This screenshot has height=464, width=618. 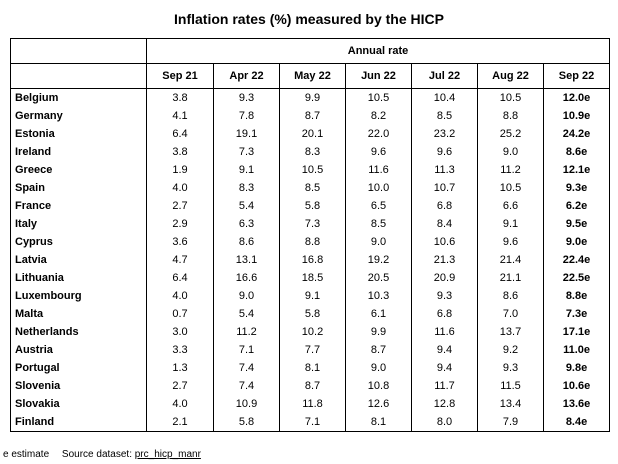 I want to click on table-row: Latvia 4.7 13.1 16.8 19.2 21.3 21.4 22.4e, so click(x=310, y=260).